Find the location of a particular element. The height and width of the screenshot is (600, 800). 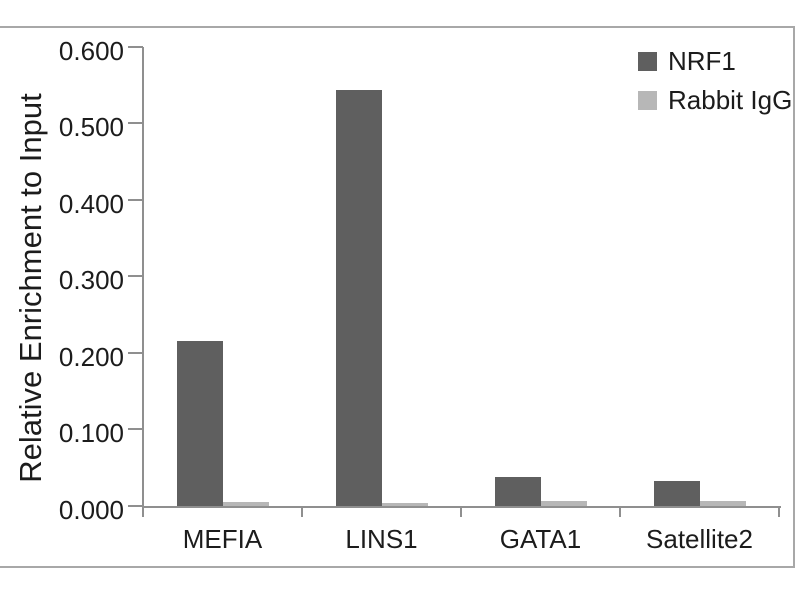

bar-nrf1-mefia is located at coordinates (199, 423).